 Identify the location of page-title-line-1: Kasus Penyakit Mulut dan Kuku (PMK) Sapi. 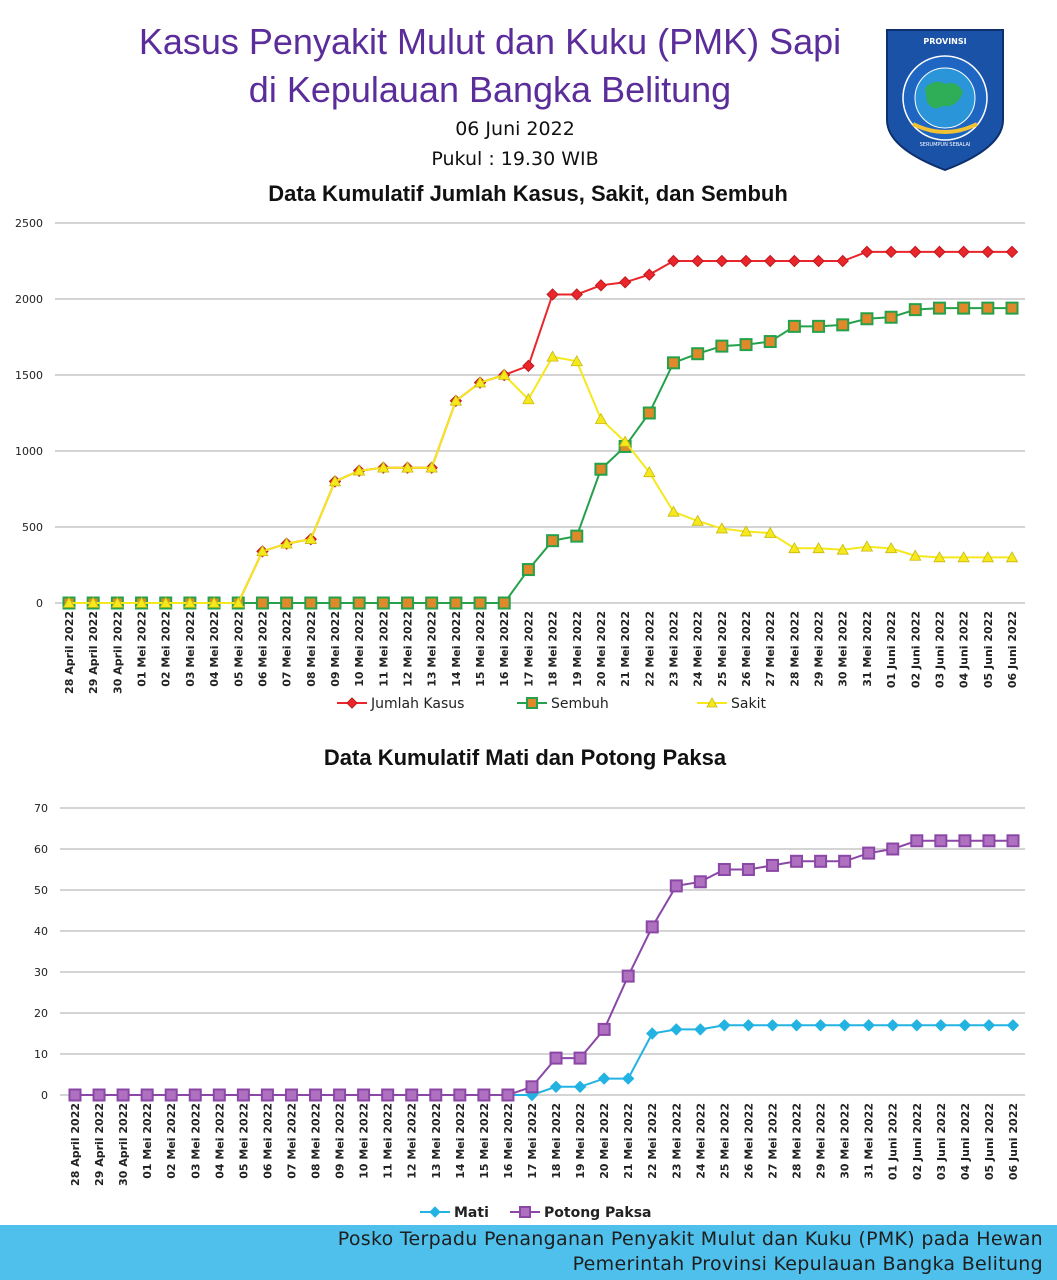
(490, 41).